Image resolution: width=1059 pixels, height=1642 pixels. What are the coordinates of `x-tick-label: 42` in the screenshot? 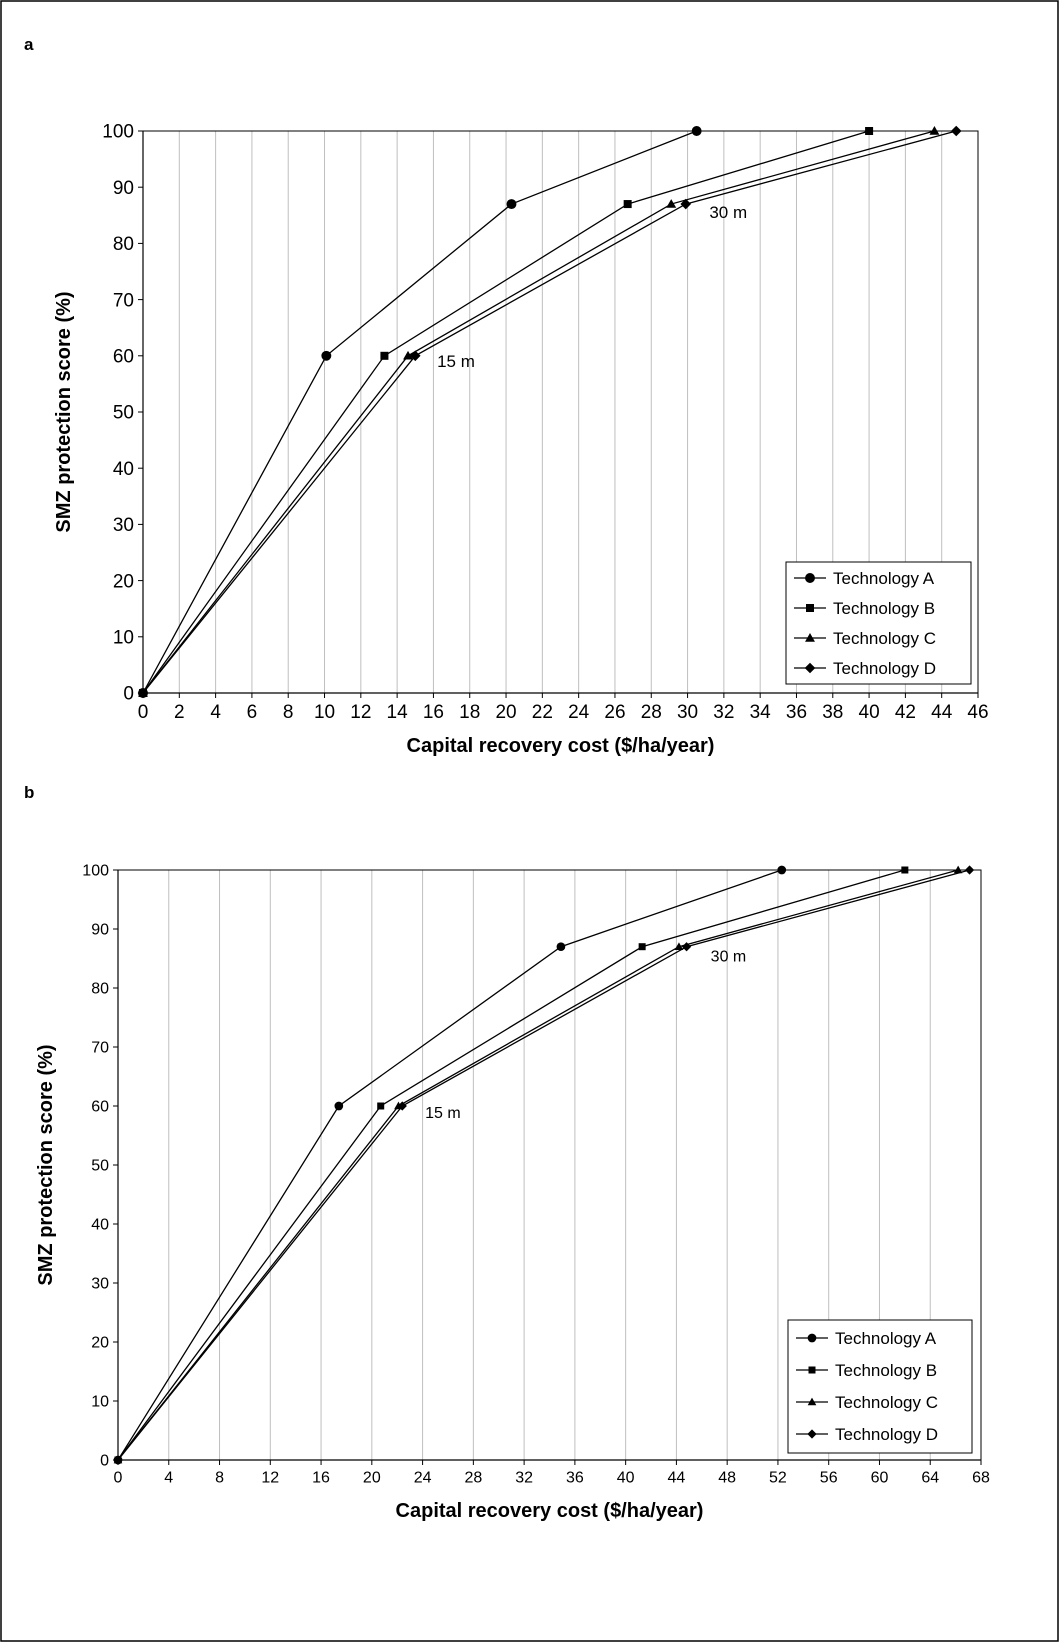 It's located at (905, 712).